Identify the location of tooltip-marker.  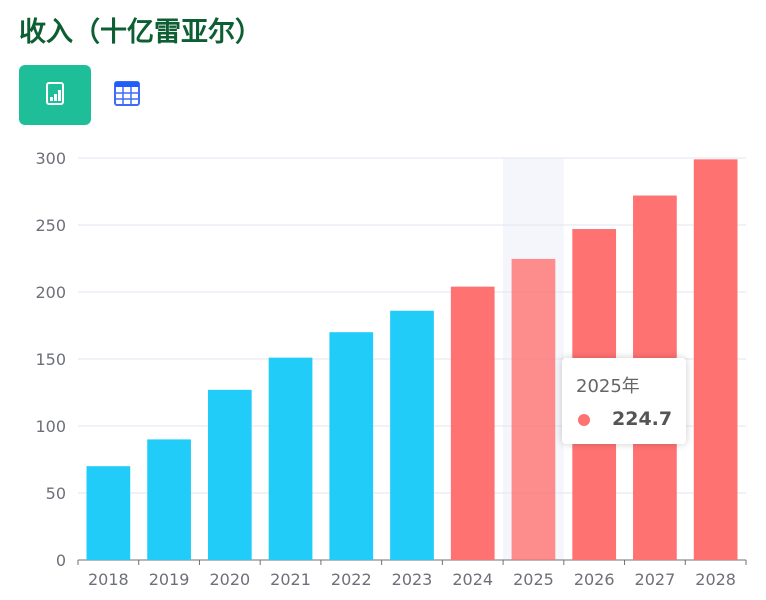
(584, 420).